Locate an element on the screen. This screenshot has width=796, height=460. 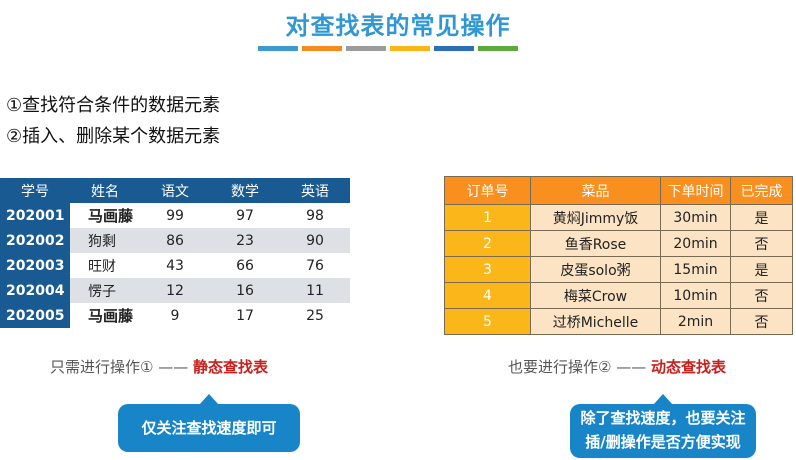
table-header-row: 学号 姓名 语文 数学 英语 is located at coordinates (175, 190).